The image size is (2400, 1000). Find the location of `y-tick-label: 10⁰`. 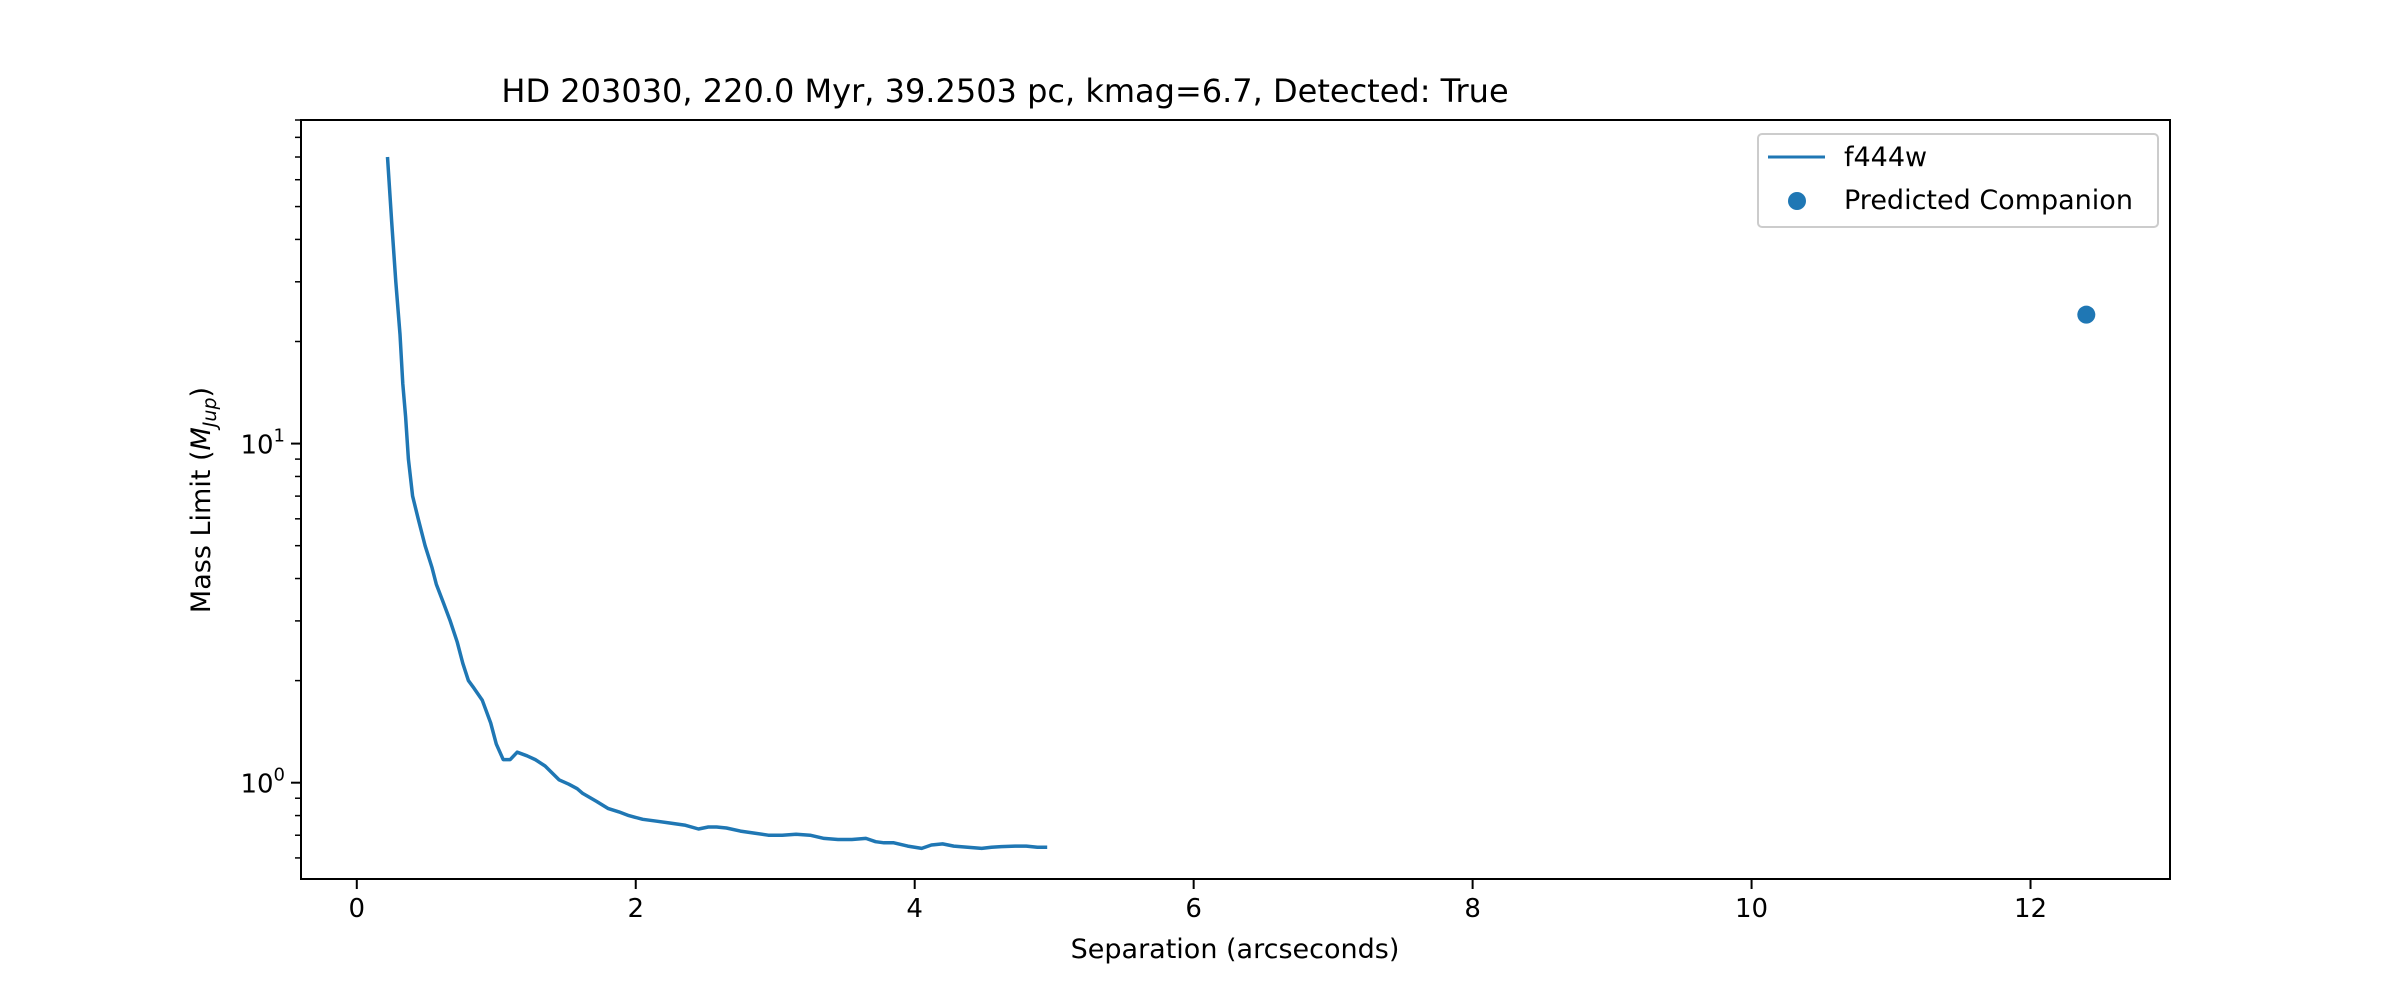

y-tick-label: 10⁰ is located at coordinates (262, 782).